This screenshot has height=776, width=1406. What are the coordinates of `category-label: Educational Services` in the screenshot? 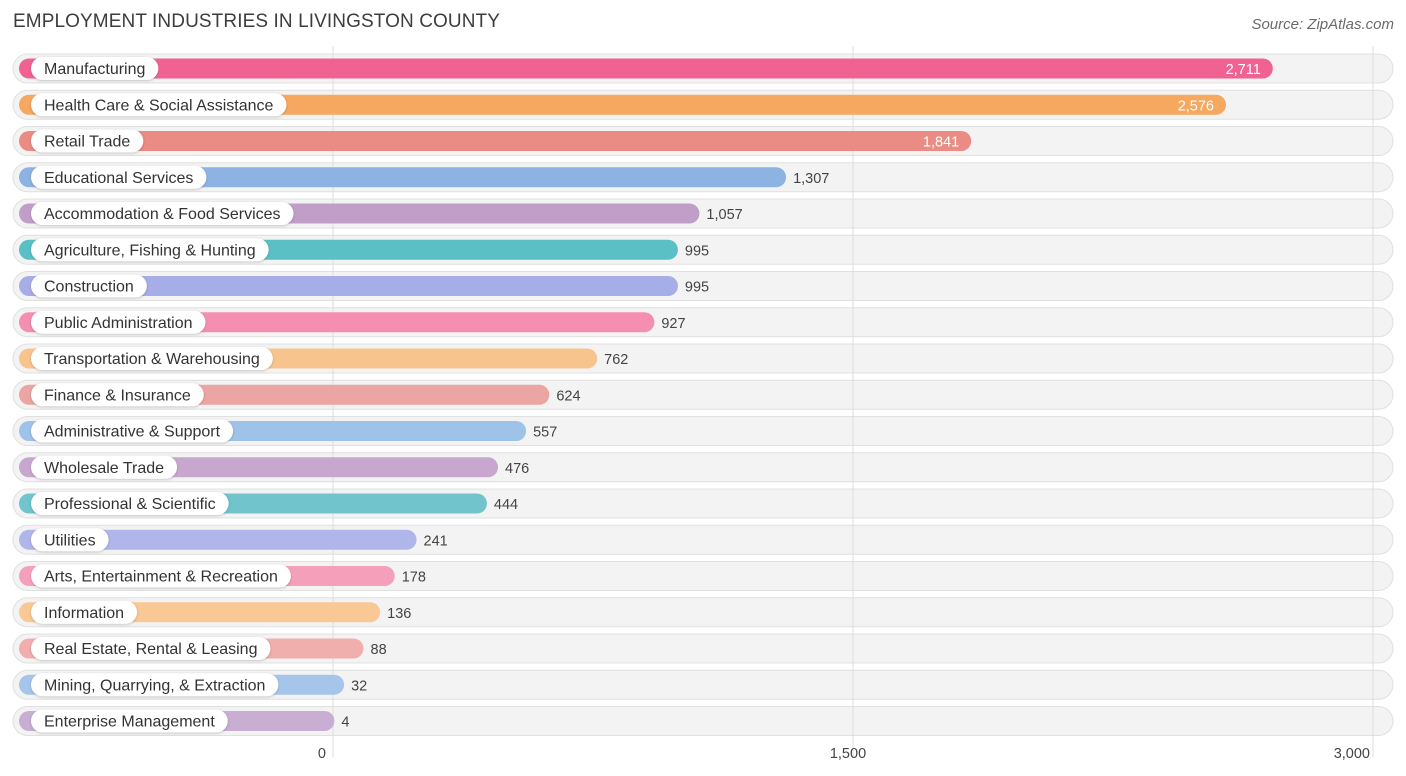 It's located at (118, 178).